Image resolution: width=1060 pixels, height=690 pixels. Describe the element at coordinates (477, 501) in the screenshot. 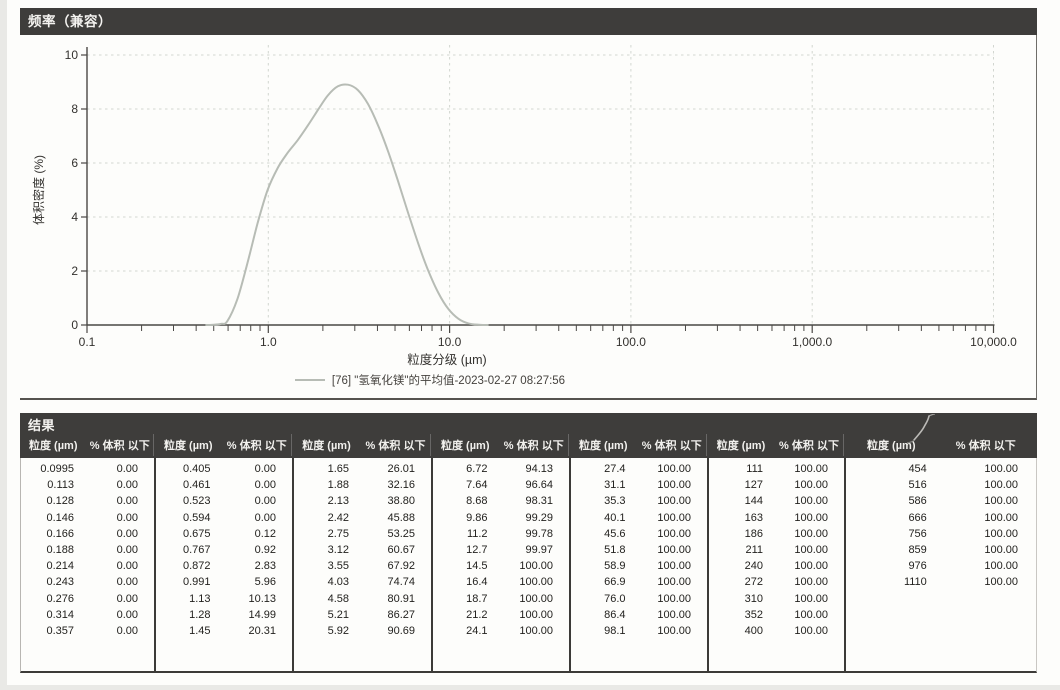

I see `size-cell: 8.68` at that location.